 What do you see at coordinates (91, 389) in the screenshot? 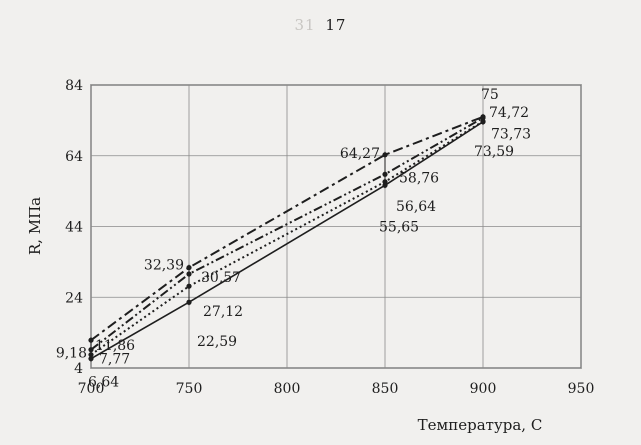
I see `x-tick-label: 700` at bounding box center [91, 389].